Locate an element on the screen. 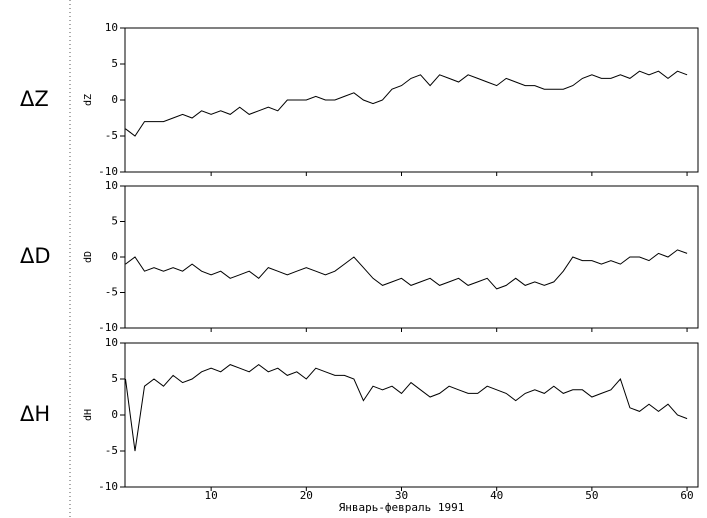 The width and height of the screenshot is (707, 518). y-axis-label: dZ is located at coordinates (88, 100).